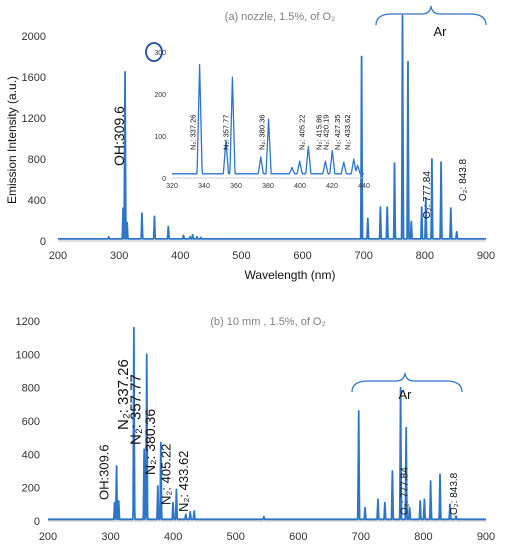 The image size is (518, 550). I want to click on chart-b-peak-label: OH:309.6, so click(104, 472).